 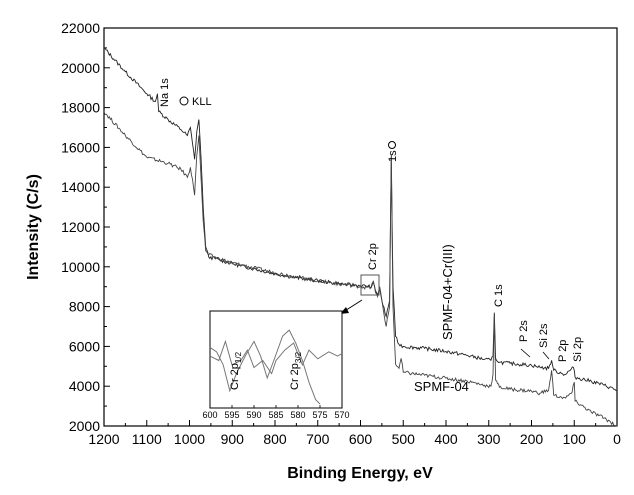 What do you see at coordinates (80, 267) in the screenshot?
I see `y-tick-label: 10000` at bounding box center [80, 267].